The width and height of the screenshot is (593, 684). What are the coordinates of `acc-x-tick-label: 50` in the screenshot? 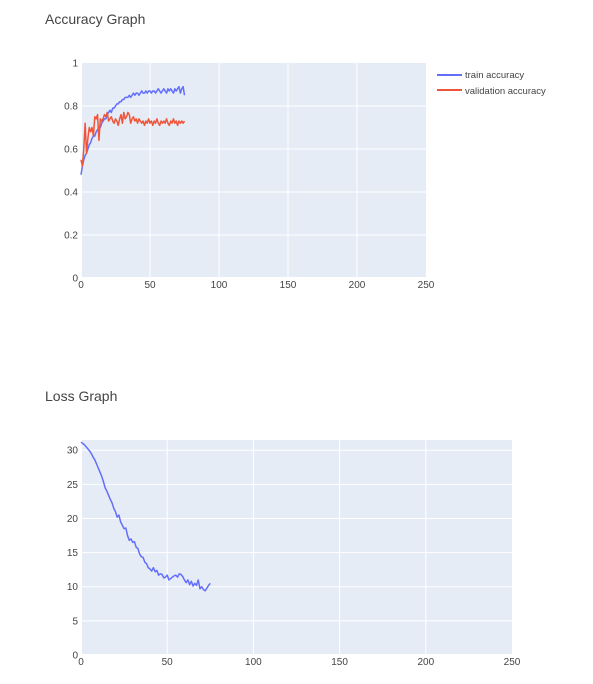 It's located at (150, 285).